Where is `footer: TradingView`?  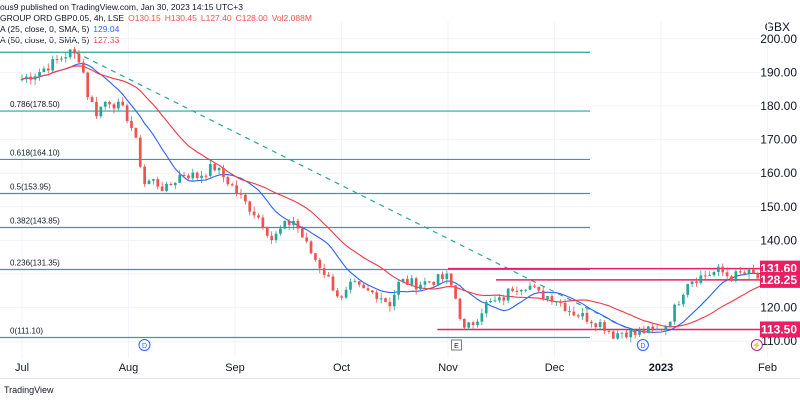 footer: TradingView is located at coordinates (400, 389).